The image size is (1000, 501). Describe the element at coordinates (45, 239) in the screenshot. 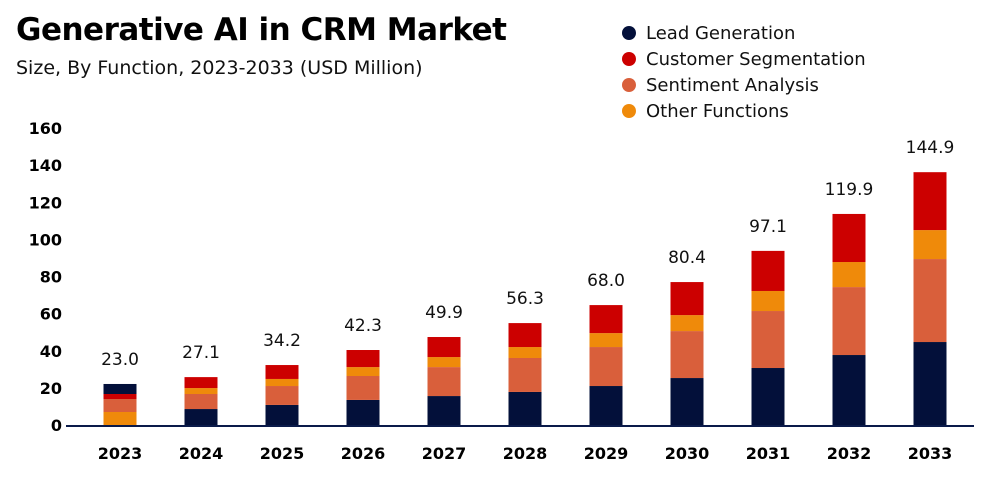

I see `y-tick-label: 100` at that location.